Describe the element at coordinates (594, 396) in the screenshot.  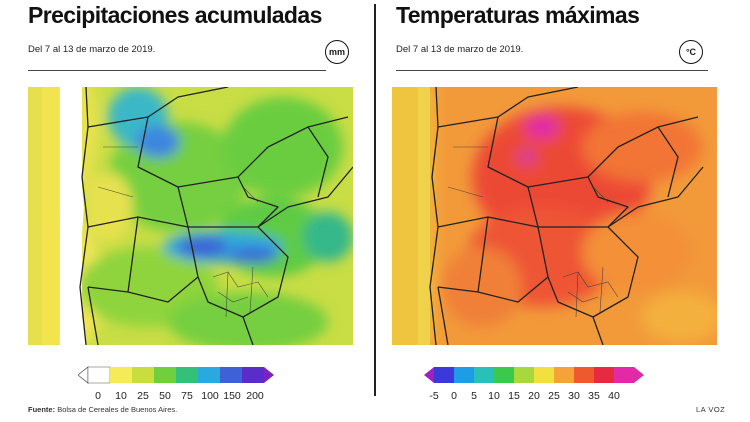
I see `legend-tick: 35` at that location.